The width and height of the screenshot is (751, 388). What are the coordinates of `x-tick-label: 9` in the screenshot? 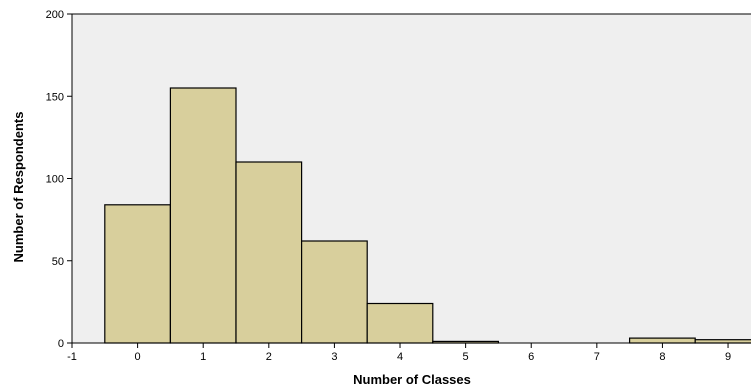 It's located at (728, 357).